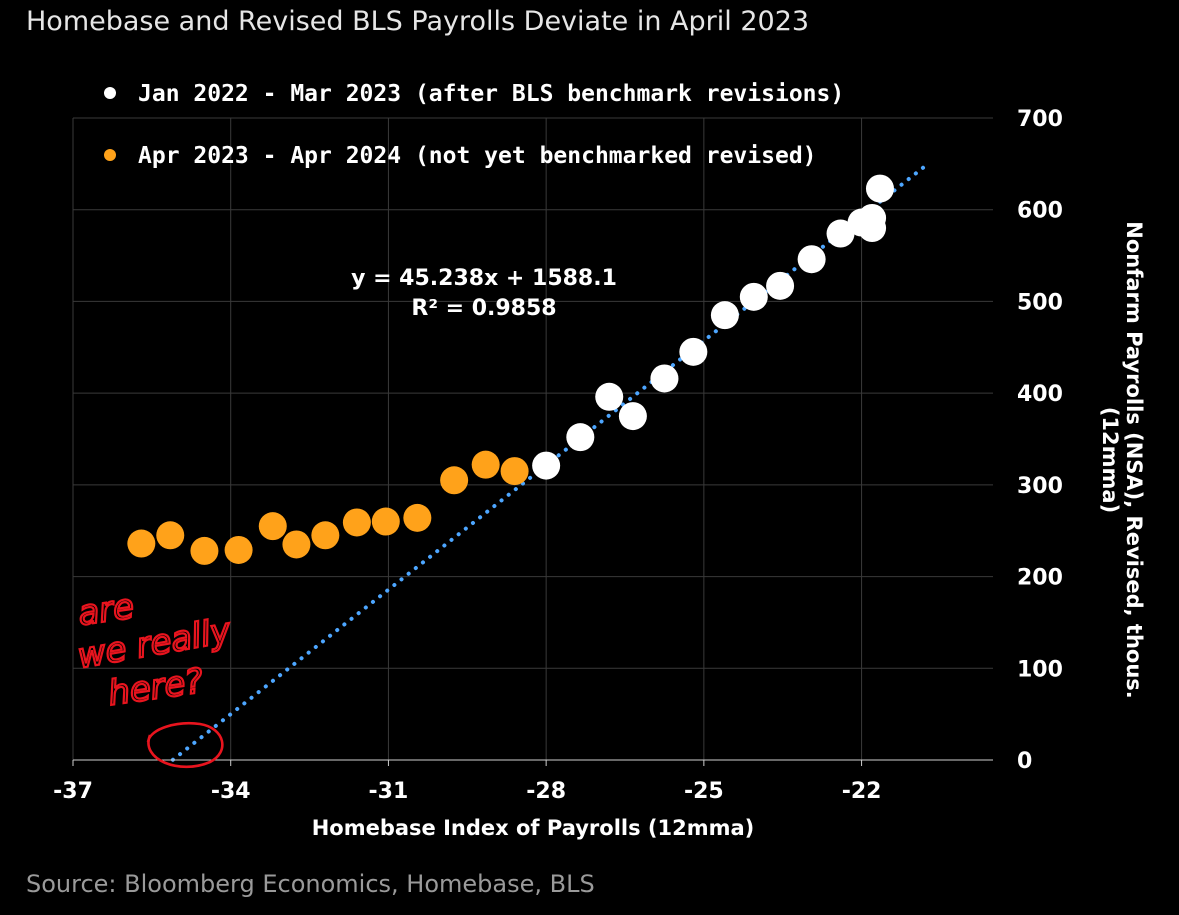 The width and height of the screenshot is (1179, 915). I want to click on x-tick-label: -25, so click(704, 791).